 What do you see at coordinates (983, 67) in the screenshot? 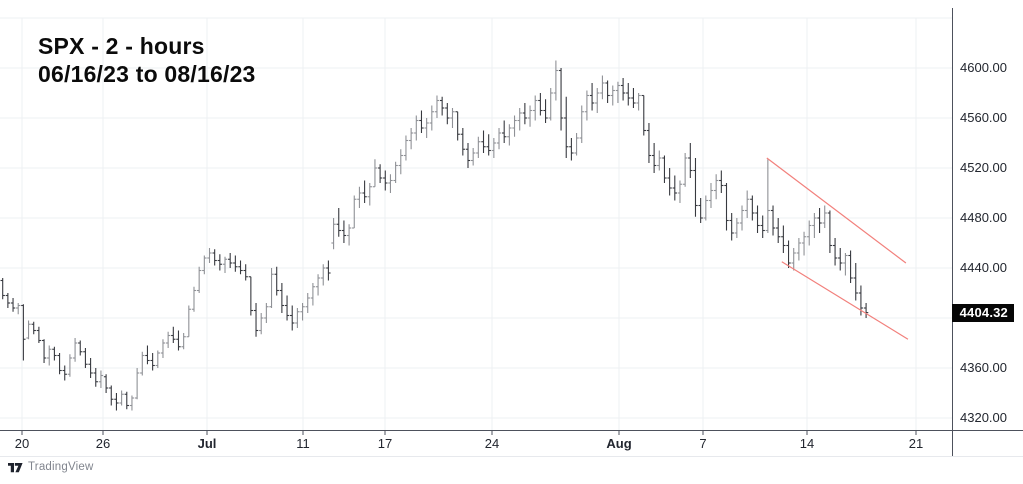
I see `price-axis-label: 4600.00` at bounding box center [983, 67].